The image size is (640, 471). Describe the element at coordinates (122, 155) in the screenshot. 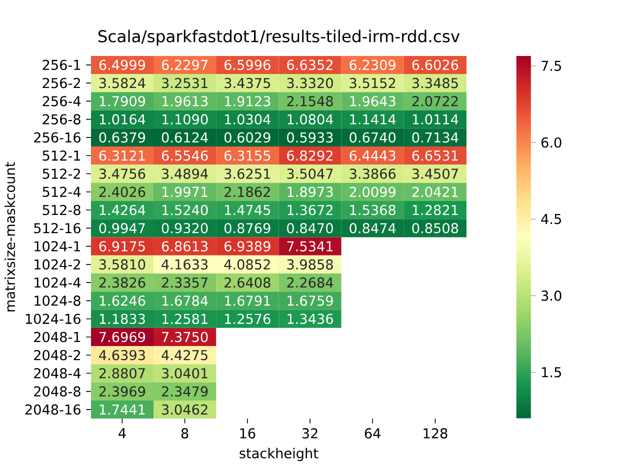

I see `data-label: 6.3121` at that location.